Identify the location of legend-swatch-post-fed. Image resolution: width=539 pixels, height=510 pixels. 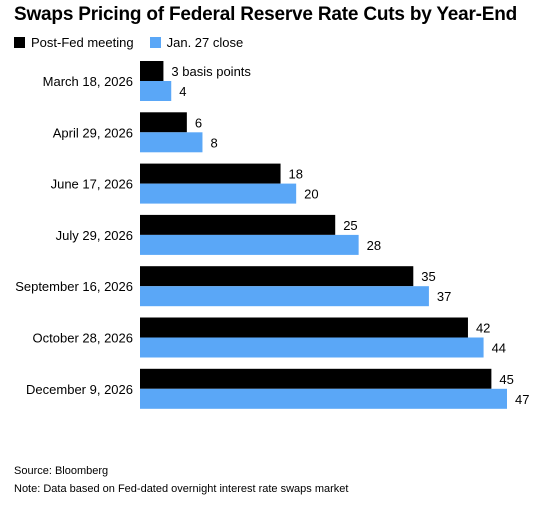
(19, 42).